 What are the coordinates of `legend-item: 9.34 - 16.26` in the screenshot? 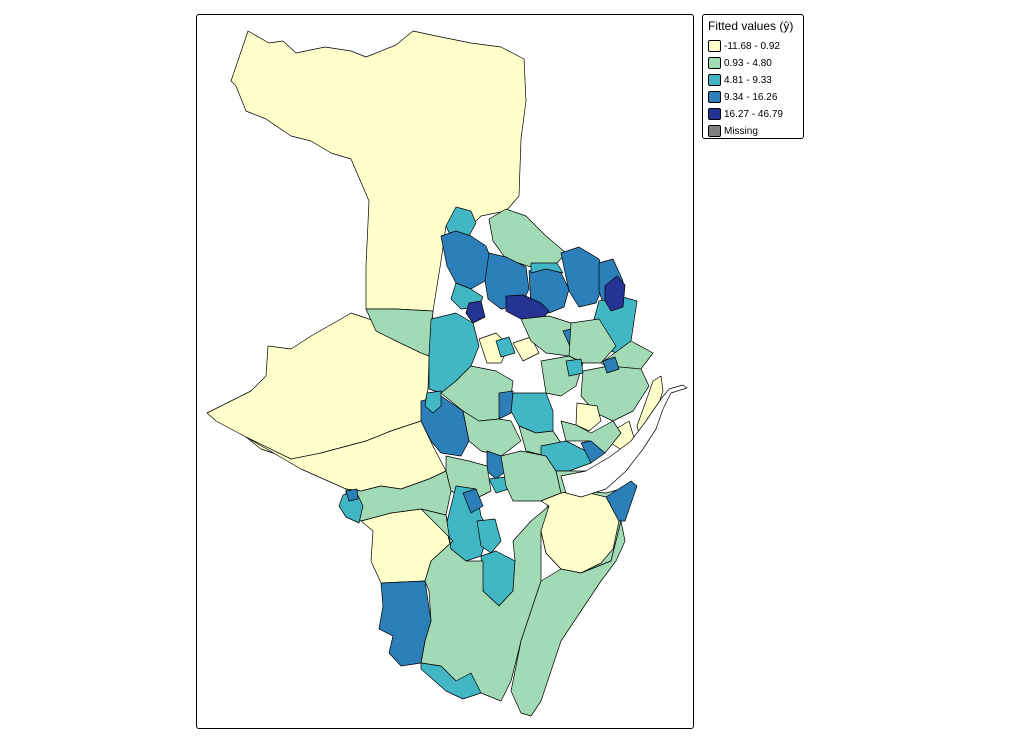 It's located at (742, 97).